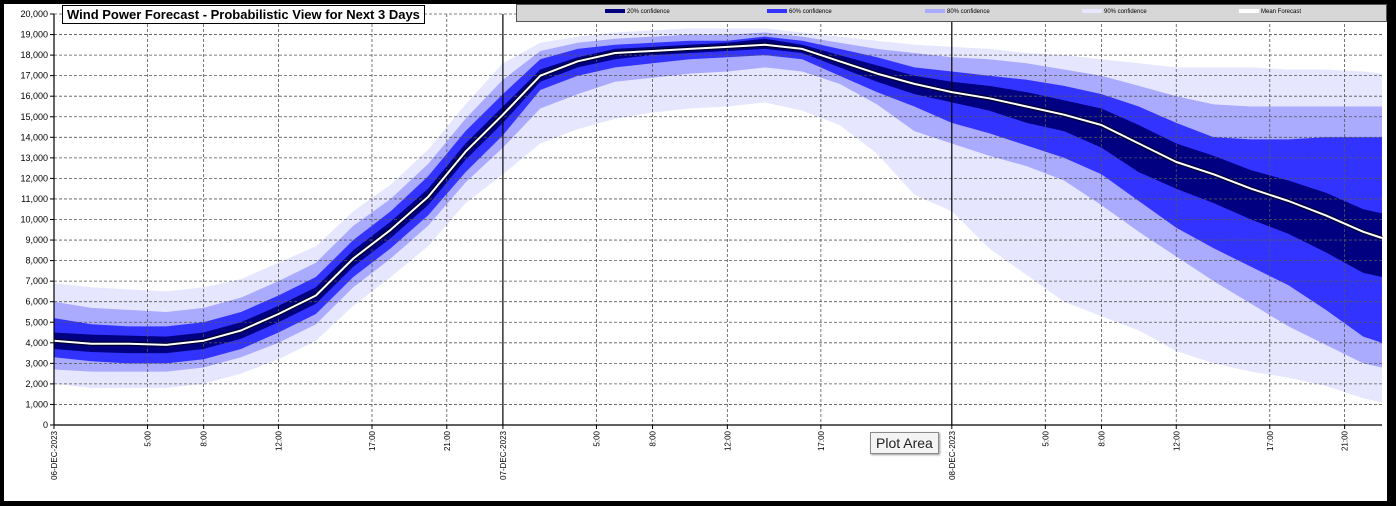 The width and height of the screenshot is (1396, 506). I want to click on y-tick-label: 1,000, so click(36, 404).